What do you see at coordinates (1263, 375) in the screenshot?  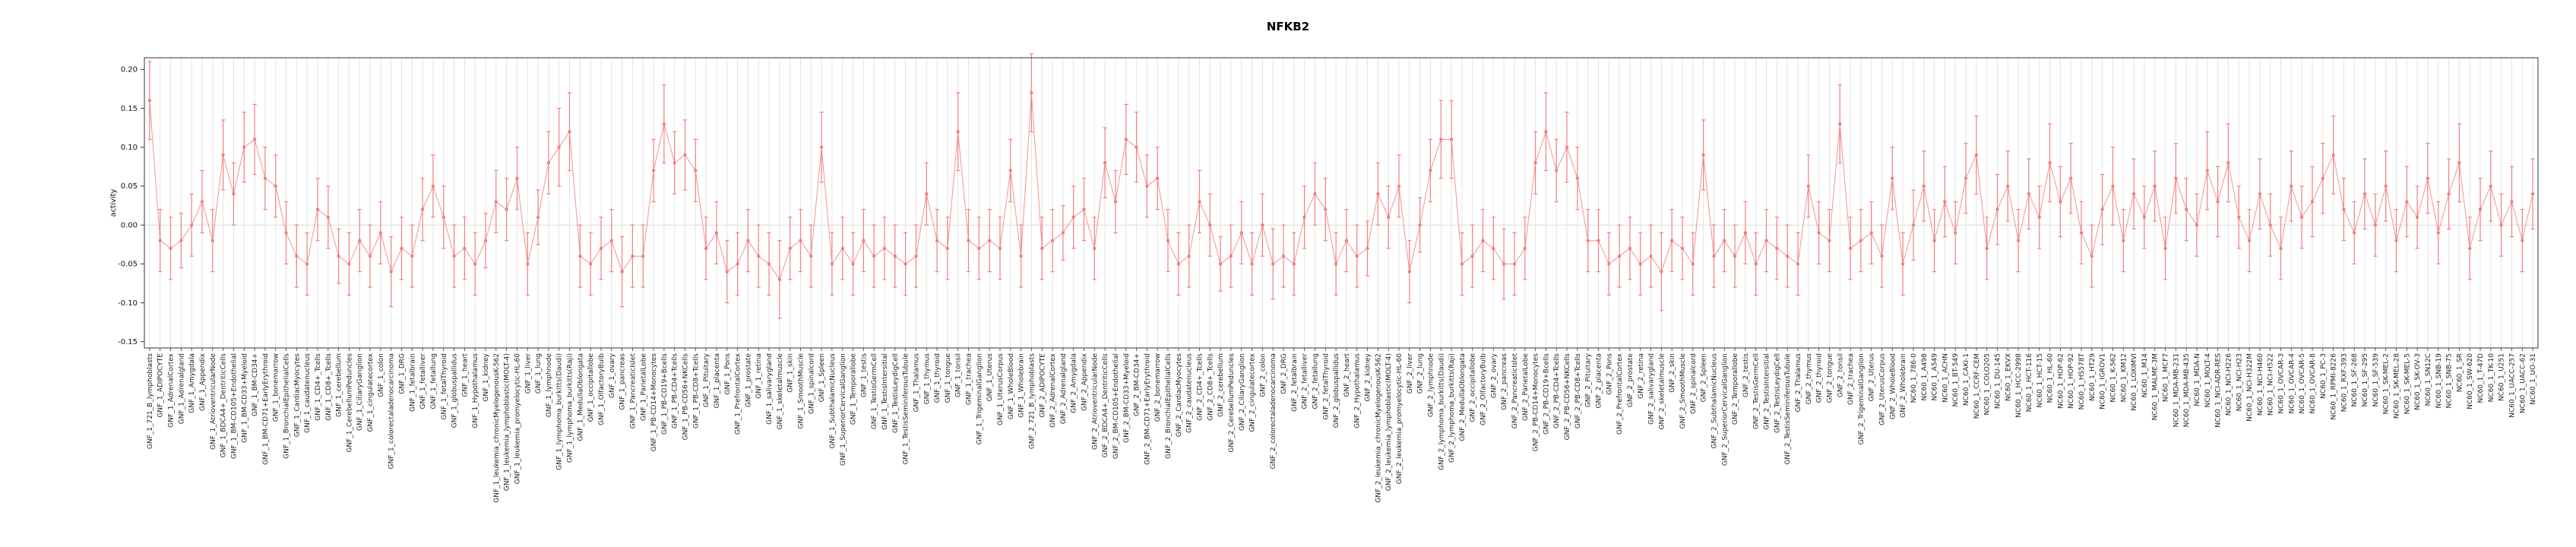 I see `x-tick-label: GNF_2_colon` at bounding box center [1263, 375].